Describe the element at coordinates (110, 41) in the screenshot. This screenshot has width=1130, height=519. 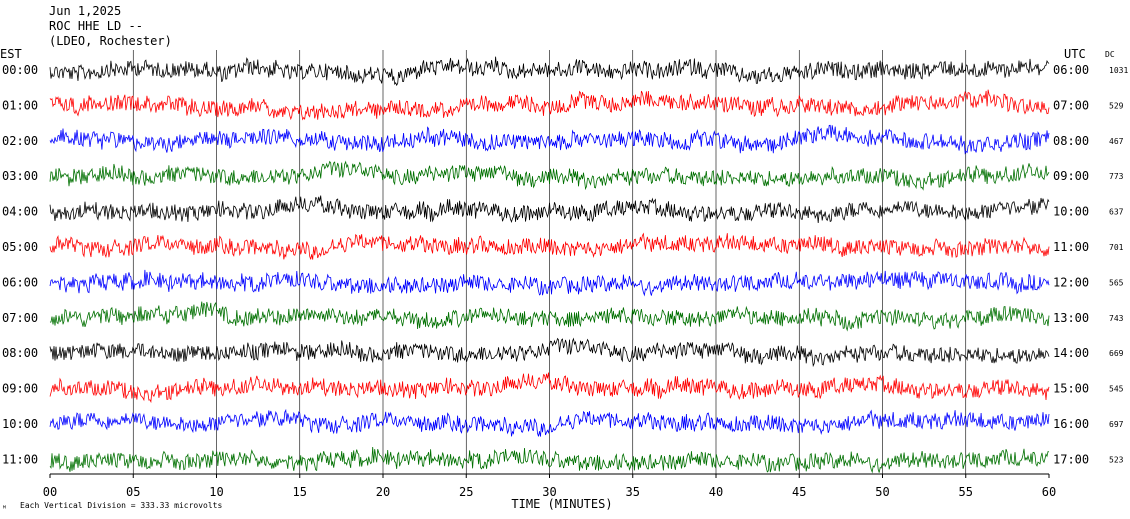
I see `header-network: (LDEO, Rochester)` at that location.